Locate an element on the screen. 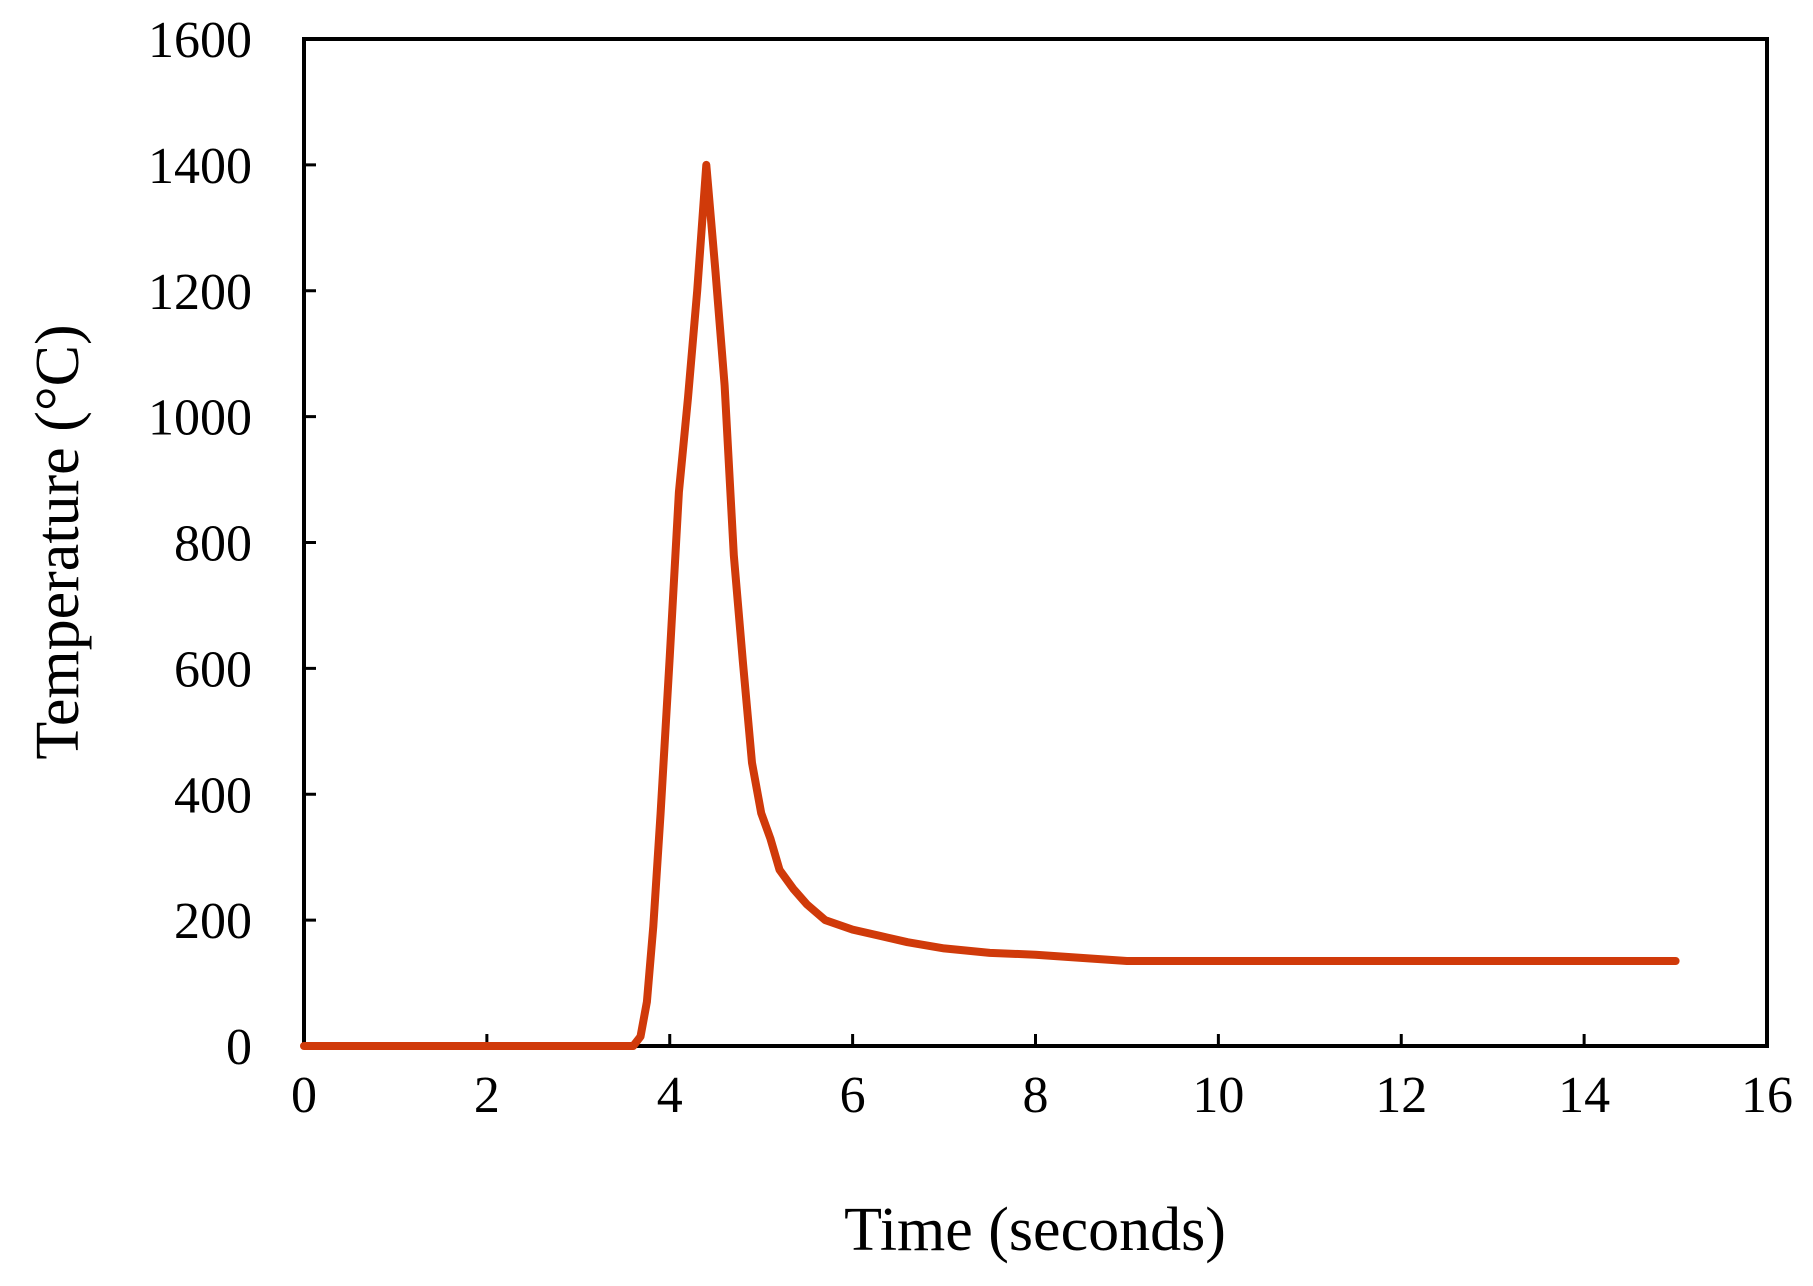 This screenshot has height=1286, width=1813. x-tick-label: 10 is located at coordinates (1218, 1095).